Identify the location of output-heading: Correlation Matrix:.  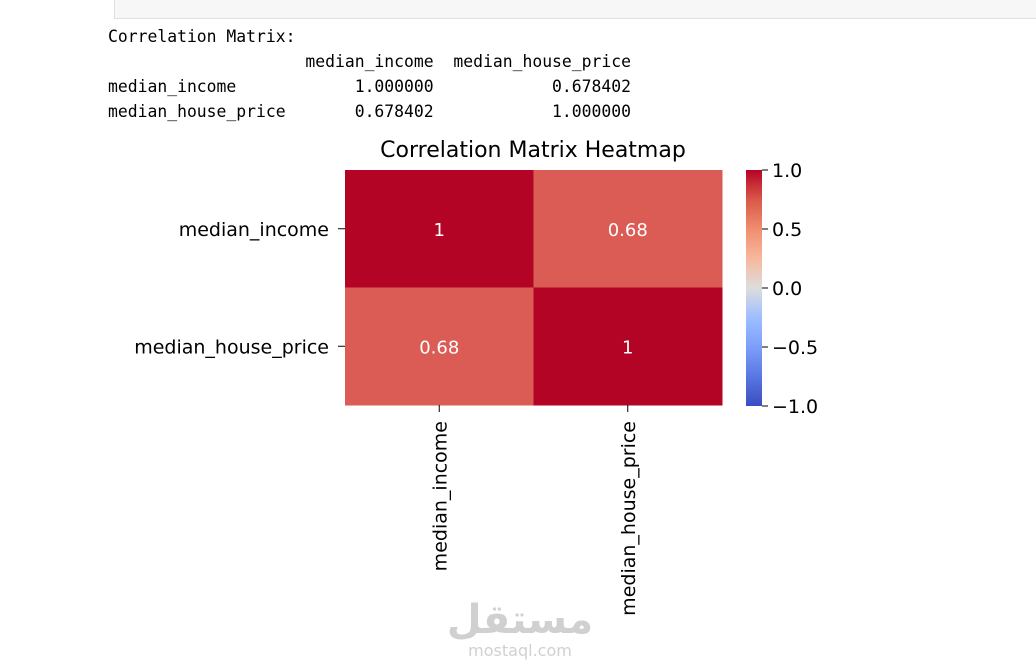
(202, 36).